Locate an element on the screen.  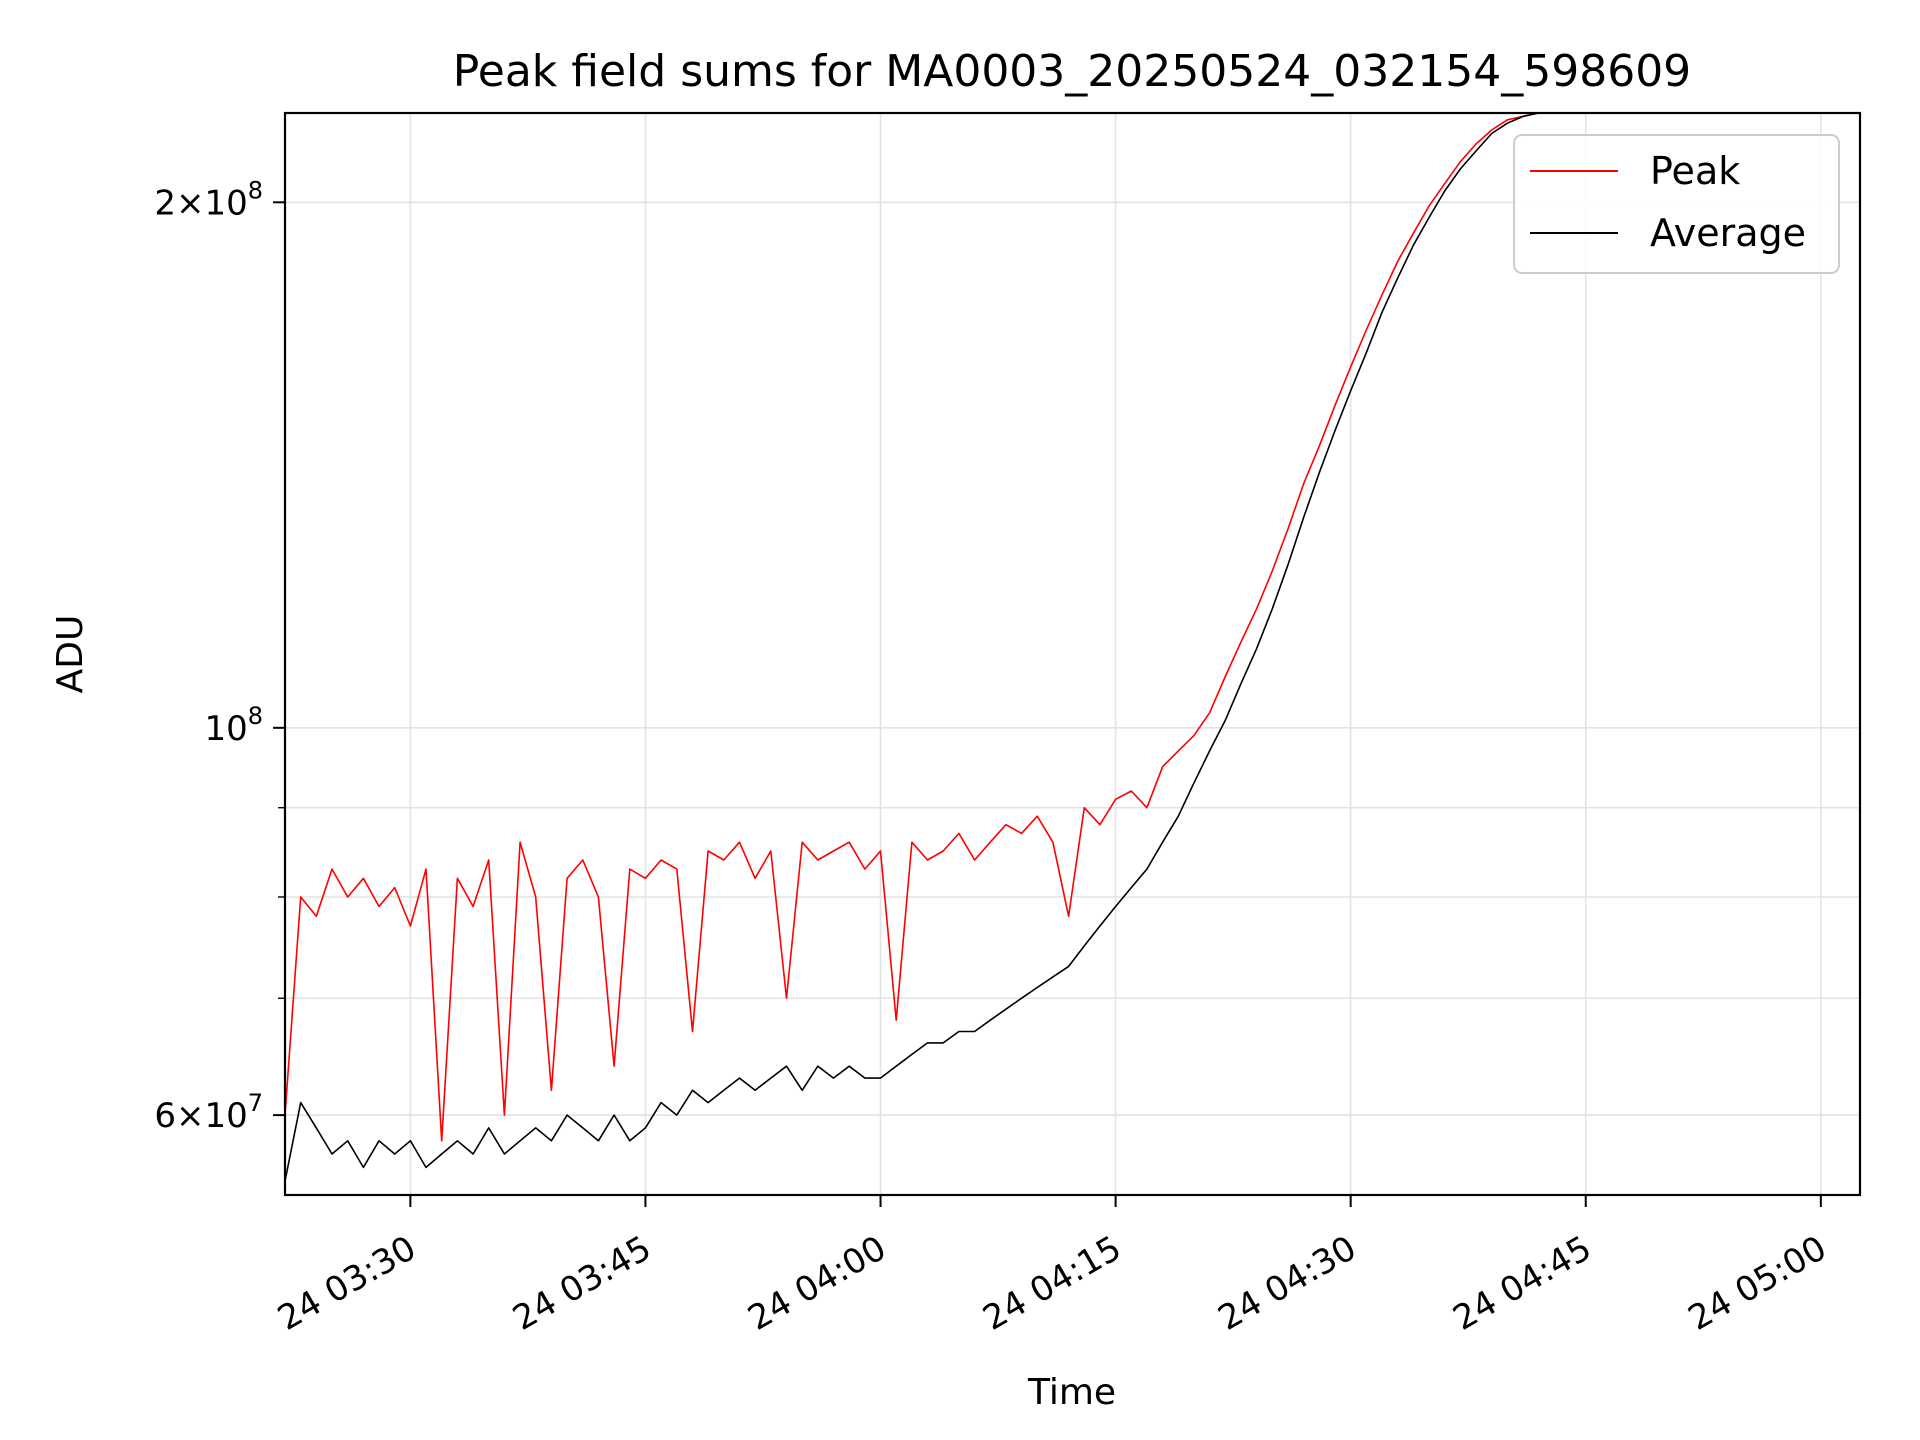
legend-label-average: Average is located at coordinates (1728, 233).